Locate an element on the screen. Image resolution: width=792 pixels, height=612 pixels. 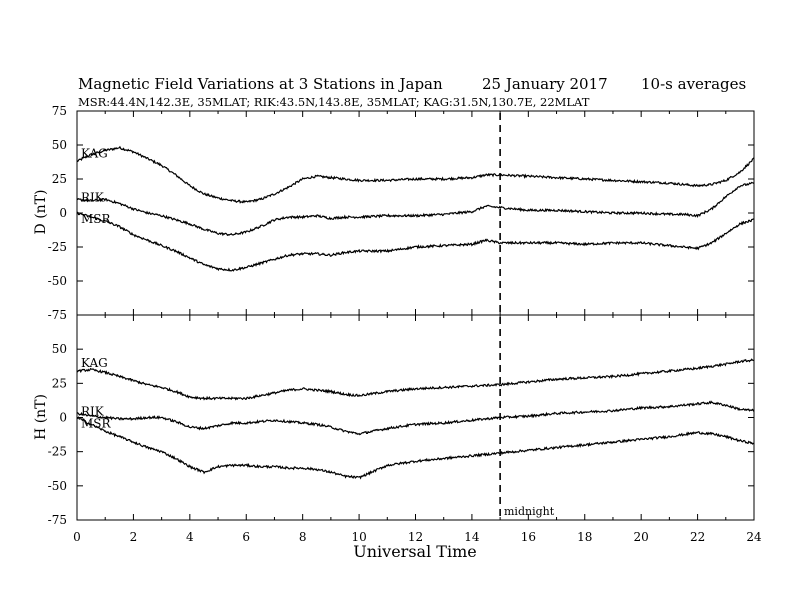
h-ytick-label: 25 is located at coordinates (59, 383).